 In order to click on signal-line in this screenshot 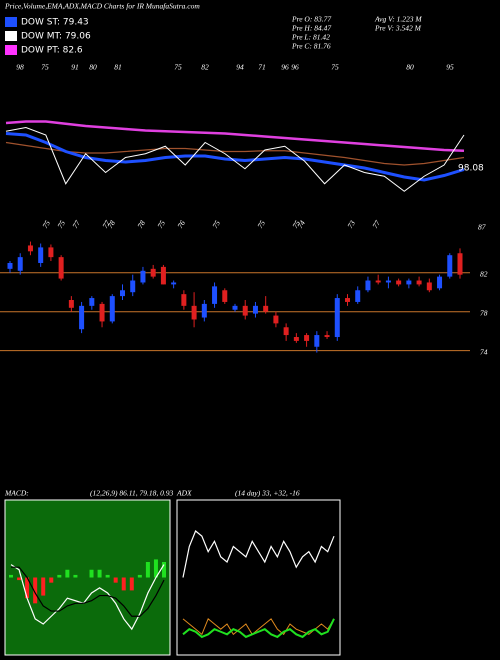, I will do `click(88, 591)`.